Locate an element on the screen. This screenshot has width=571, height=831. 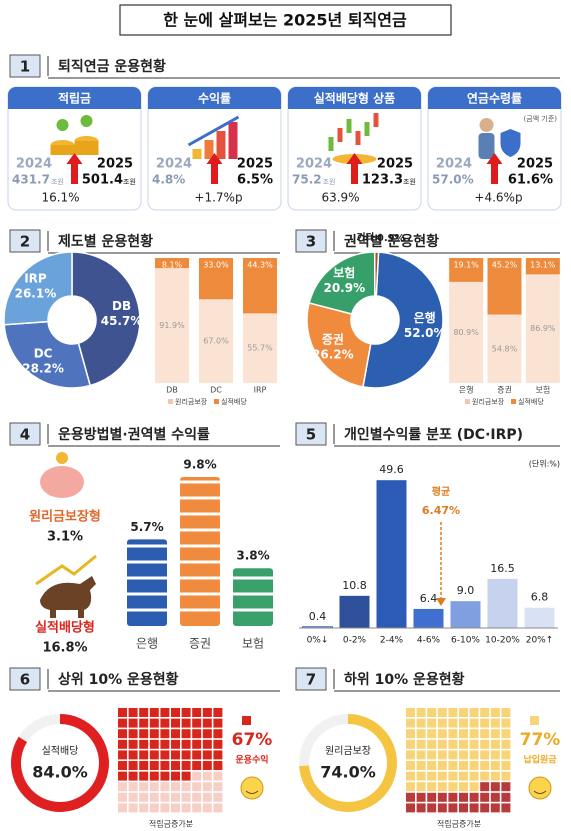
pie-label: DB is located at coordinates (121, 306).